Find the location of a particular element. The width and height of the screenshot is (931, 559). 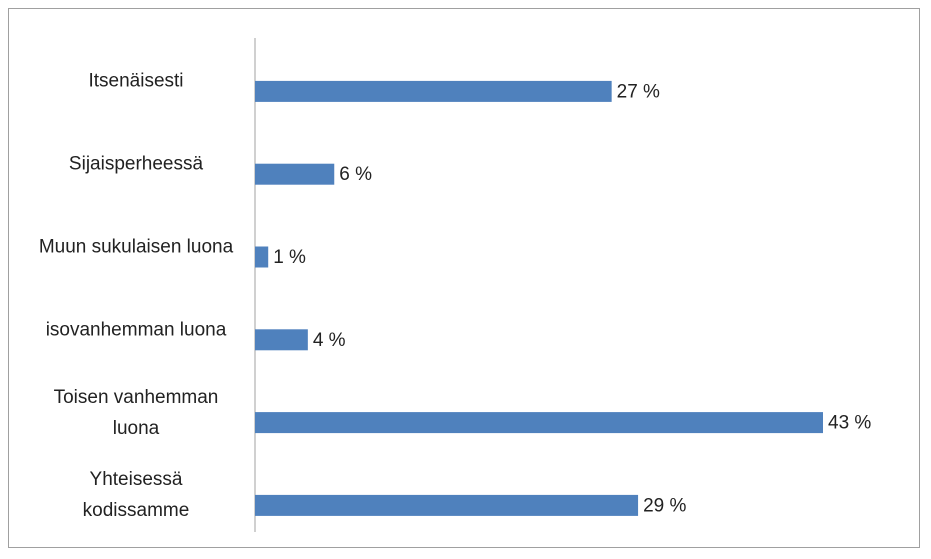

category-label: Yhteisessä kodissamme is located at coordinates (136, 495).